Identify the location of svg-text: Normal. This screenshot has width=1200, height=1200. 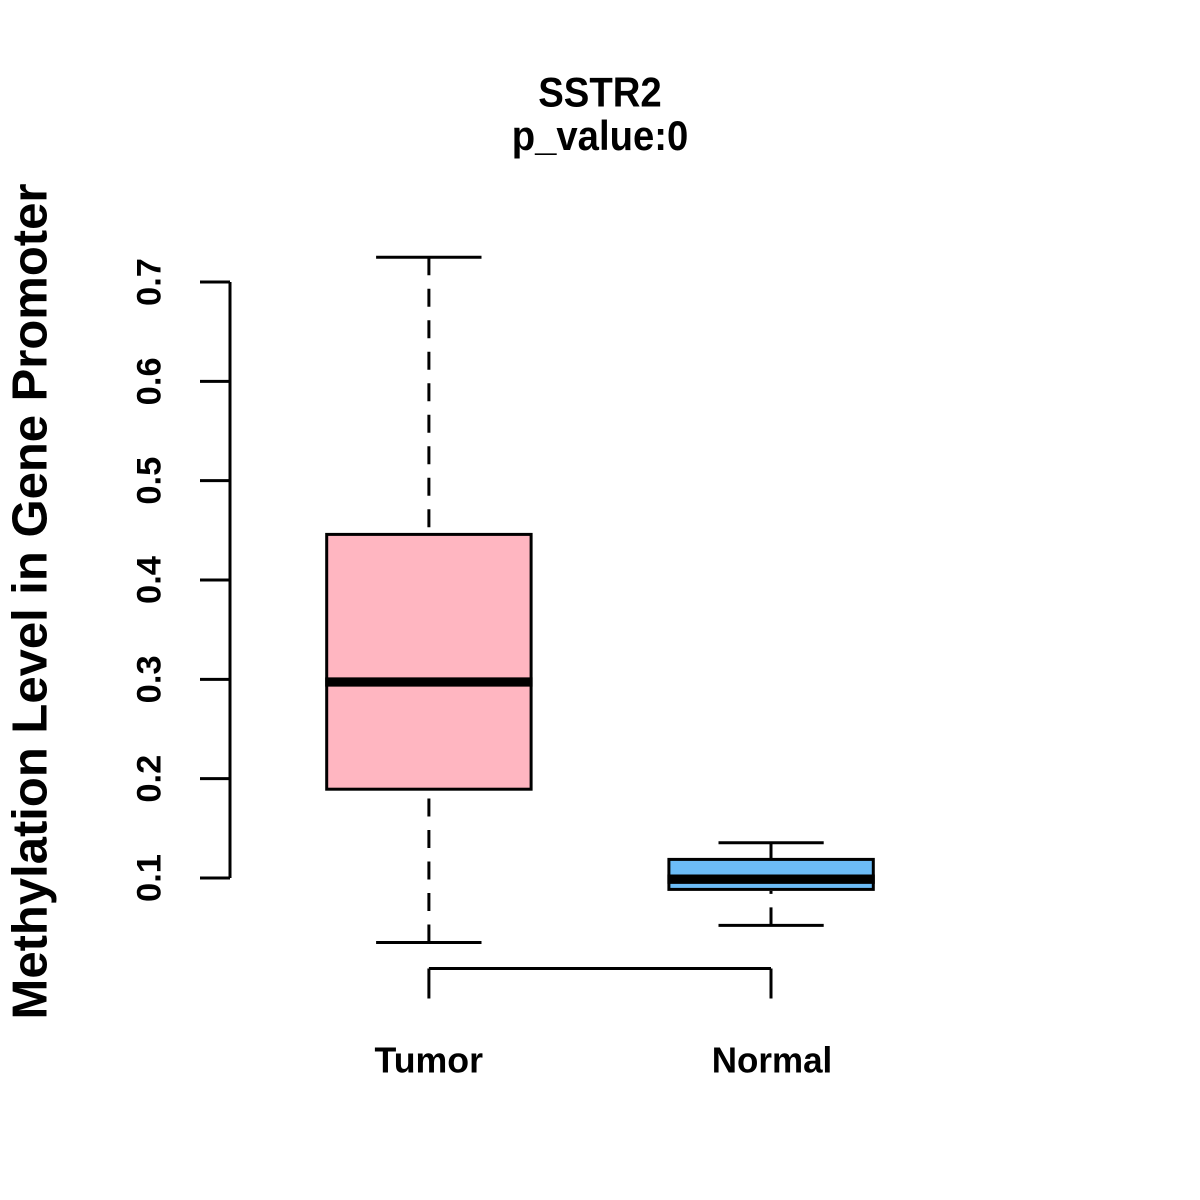
(772, 1060).